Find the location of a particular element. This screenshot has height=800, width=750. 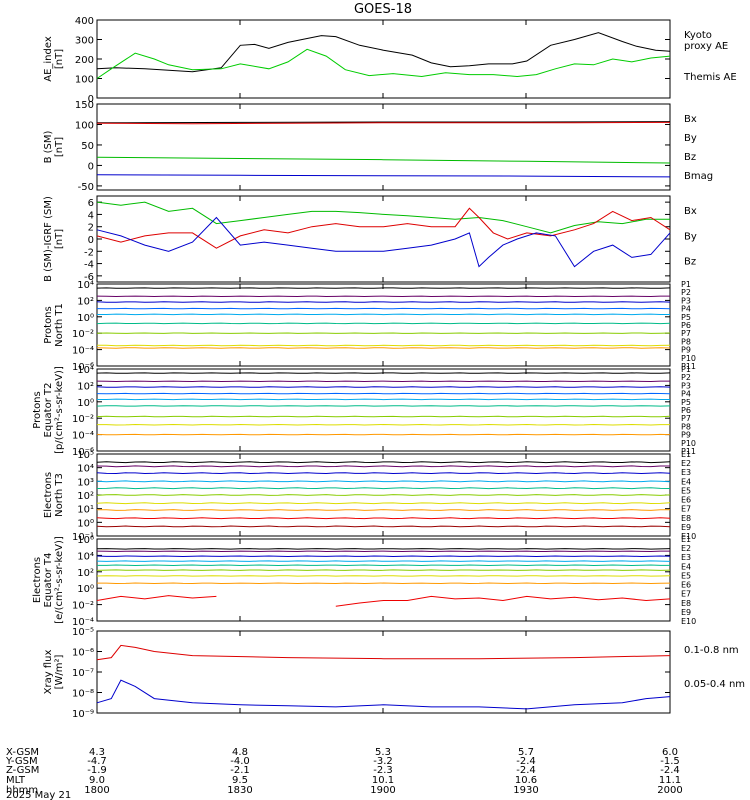

y-axis-label: B (SM) [nT] is located at coordinates (54, 146).